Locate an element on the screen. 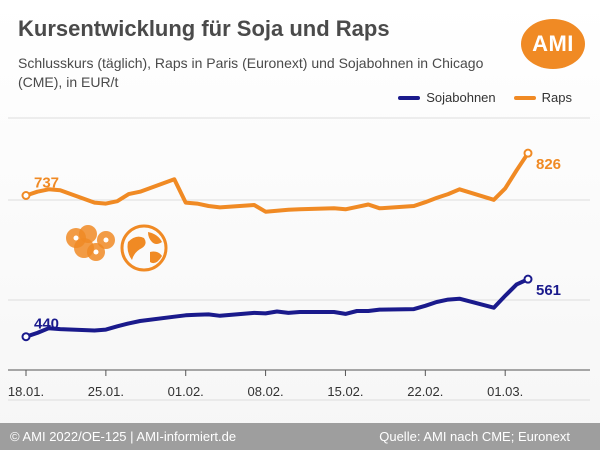 This screenshot has height=450, width=600. footer-source: Quelle: AMI nach CME; Euronext is located at coordinates (474, 436).